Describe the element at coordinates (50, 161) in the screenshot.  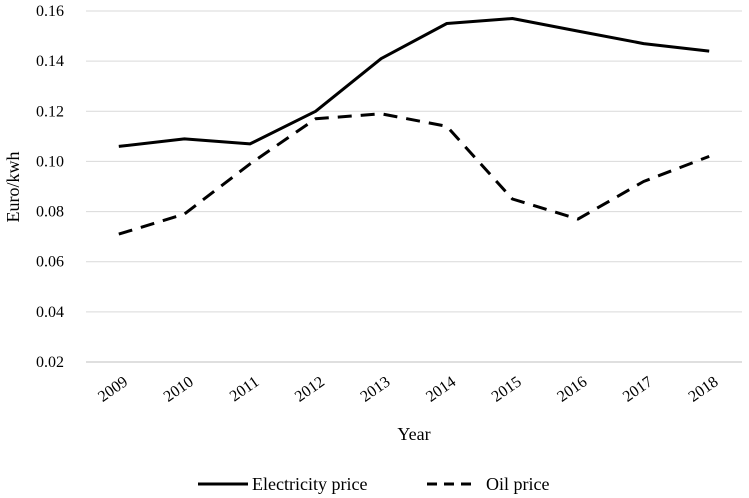
I see `y-tick-label: 0.10` at that location.